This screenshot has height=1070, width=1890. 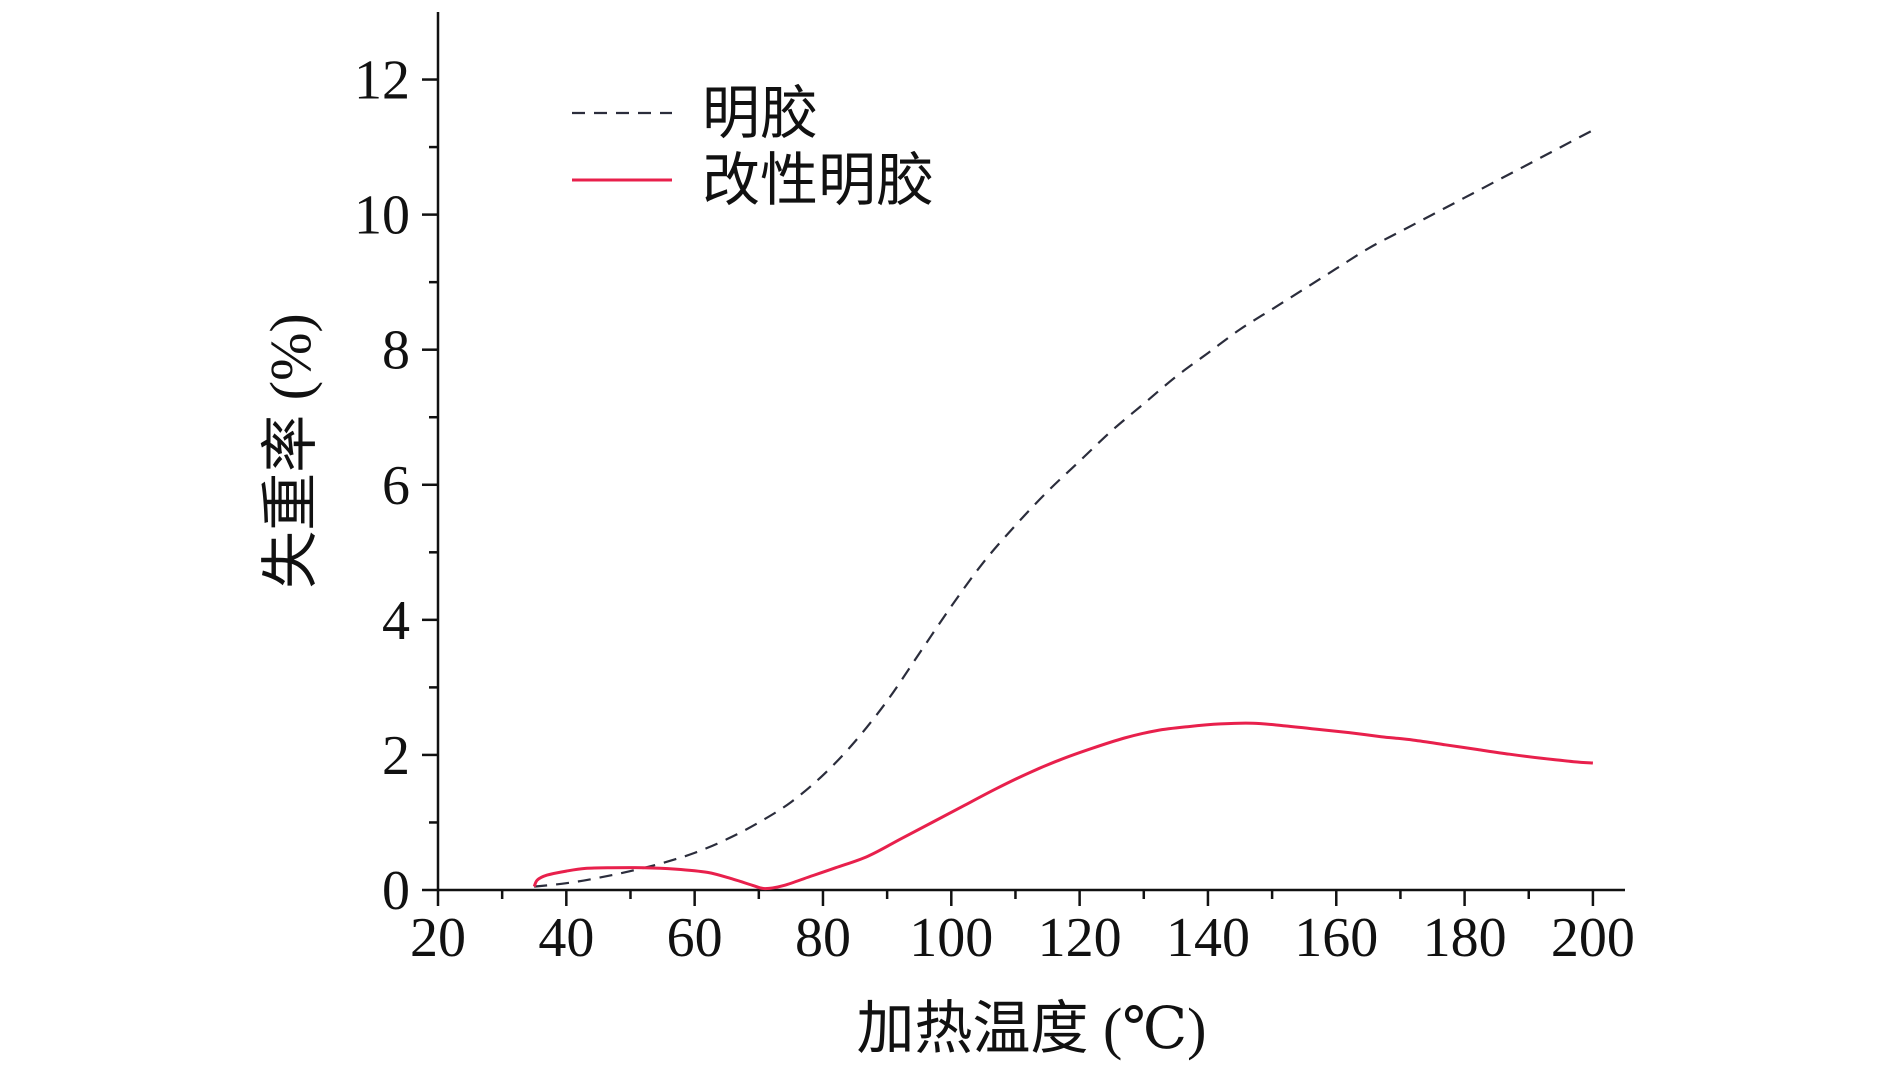 I want to click on y-tick-label: 6, so click(x=396, y=486).